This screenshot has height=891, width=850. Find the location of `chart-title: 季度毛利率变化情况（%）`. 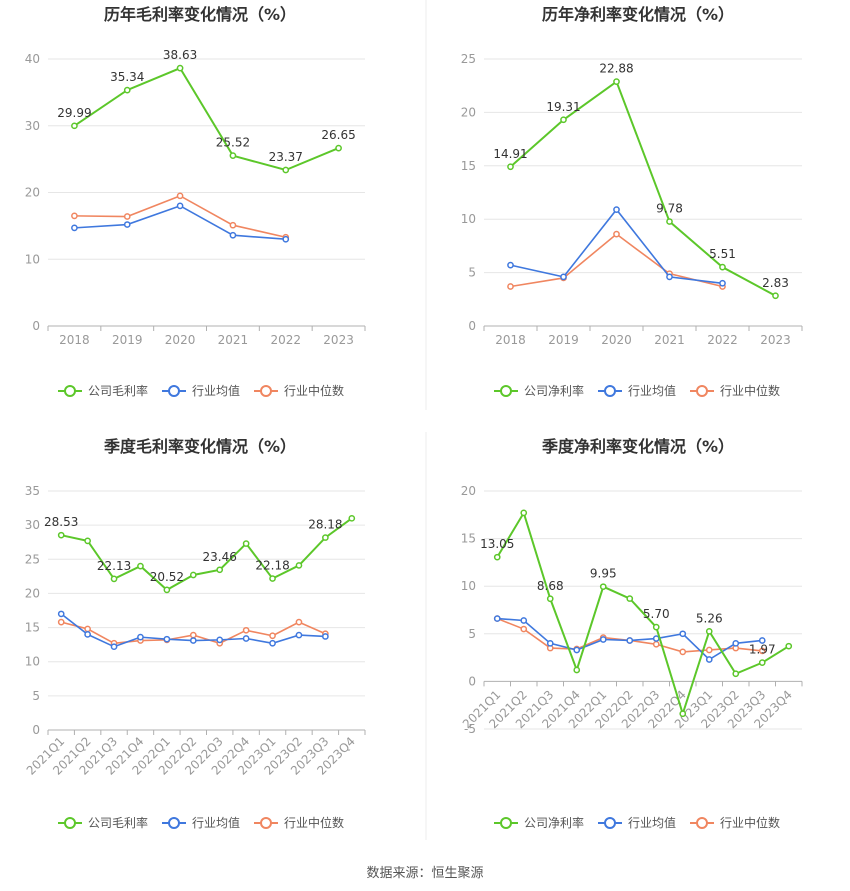

chart-title: 季度毛利率变化情况（%） is located at coordinates (199, 446).